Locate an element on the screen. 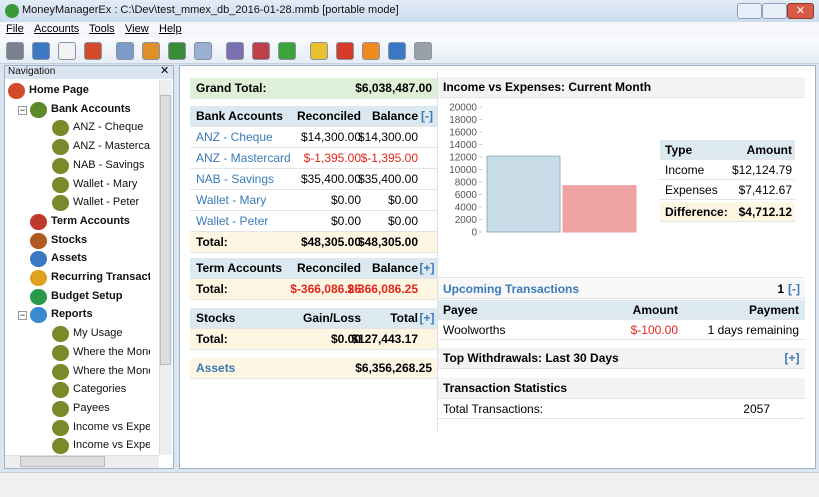 The height and width of the screenshot is (497, 819). tree-item: Bank Accounts is located at coordinates (91, 108).